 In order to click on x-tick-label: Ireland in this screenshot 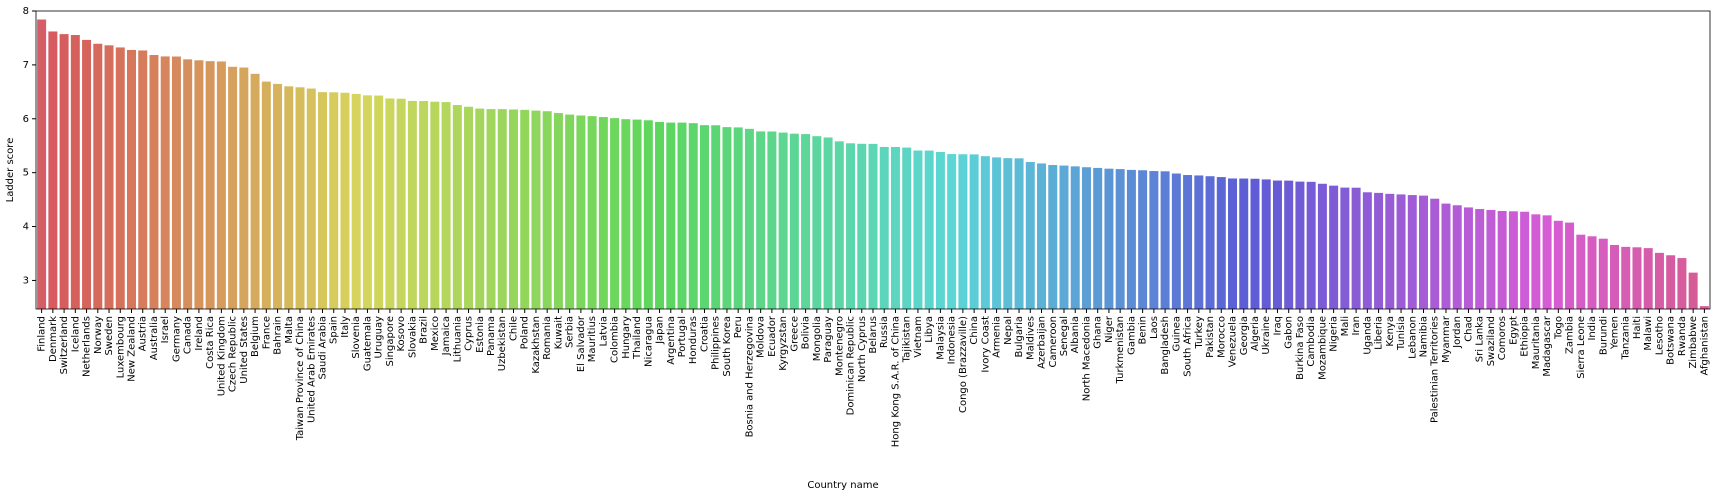, I will do `click(199, 333)`.